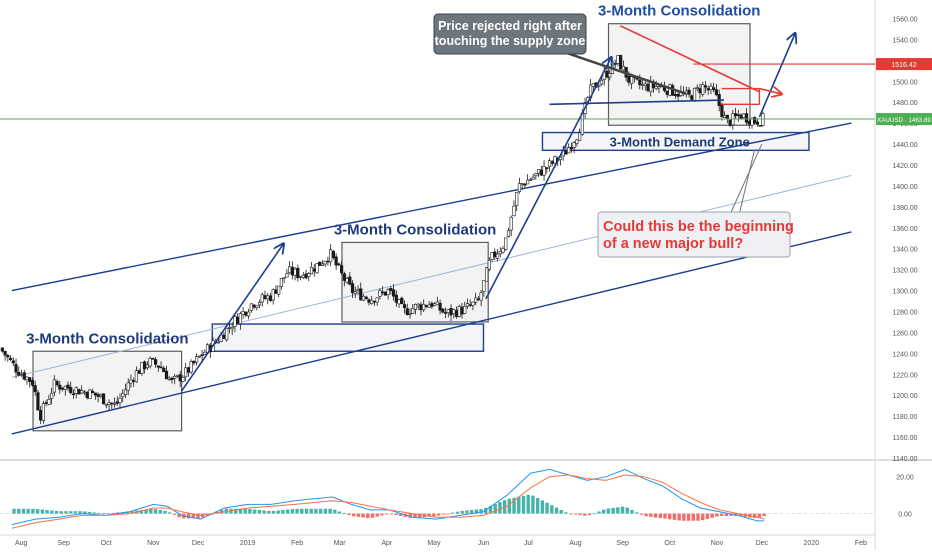 The width and height of the screenshot is (932, 555). I want to click on consolidation-label-2: 3-Month Consolidation, so click(415, 229).